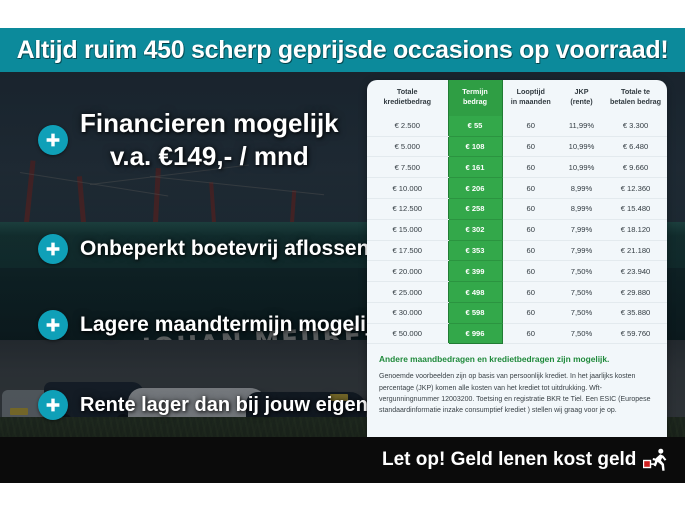 The width and height of the screenshot is (685, 513). What do you see at coordinates (407, 230) in the screenshot?
I see `table-cell: € 15.000` at bounding box center [407, 230].